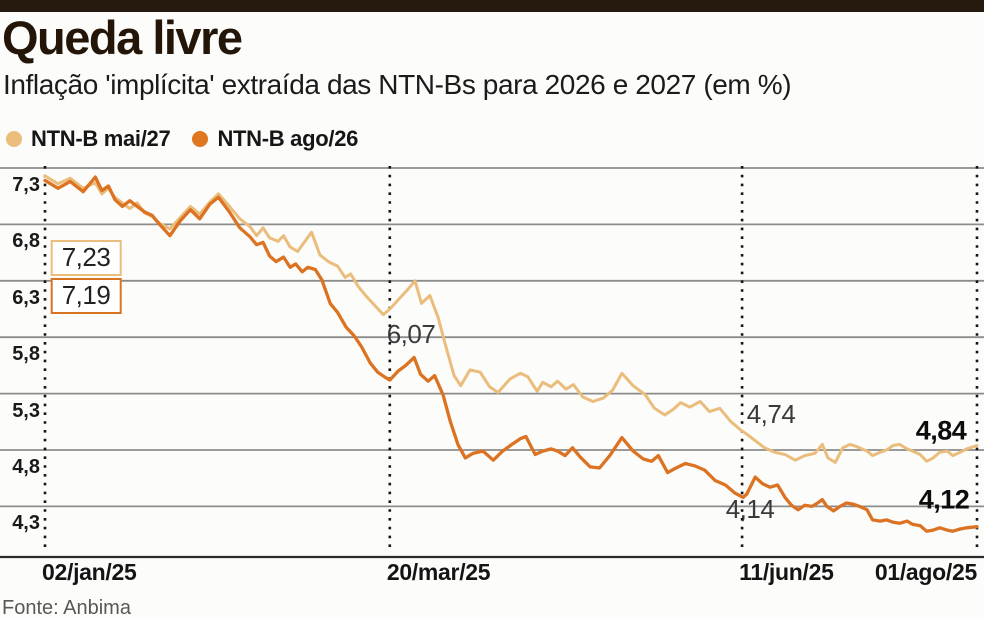 Image resolution: width=984 pixels, height=619 pixels. I want to click on legend-item-ago26: NTN-B ago/26, so click(275, 139).